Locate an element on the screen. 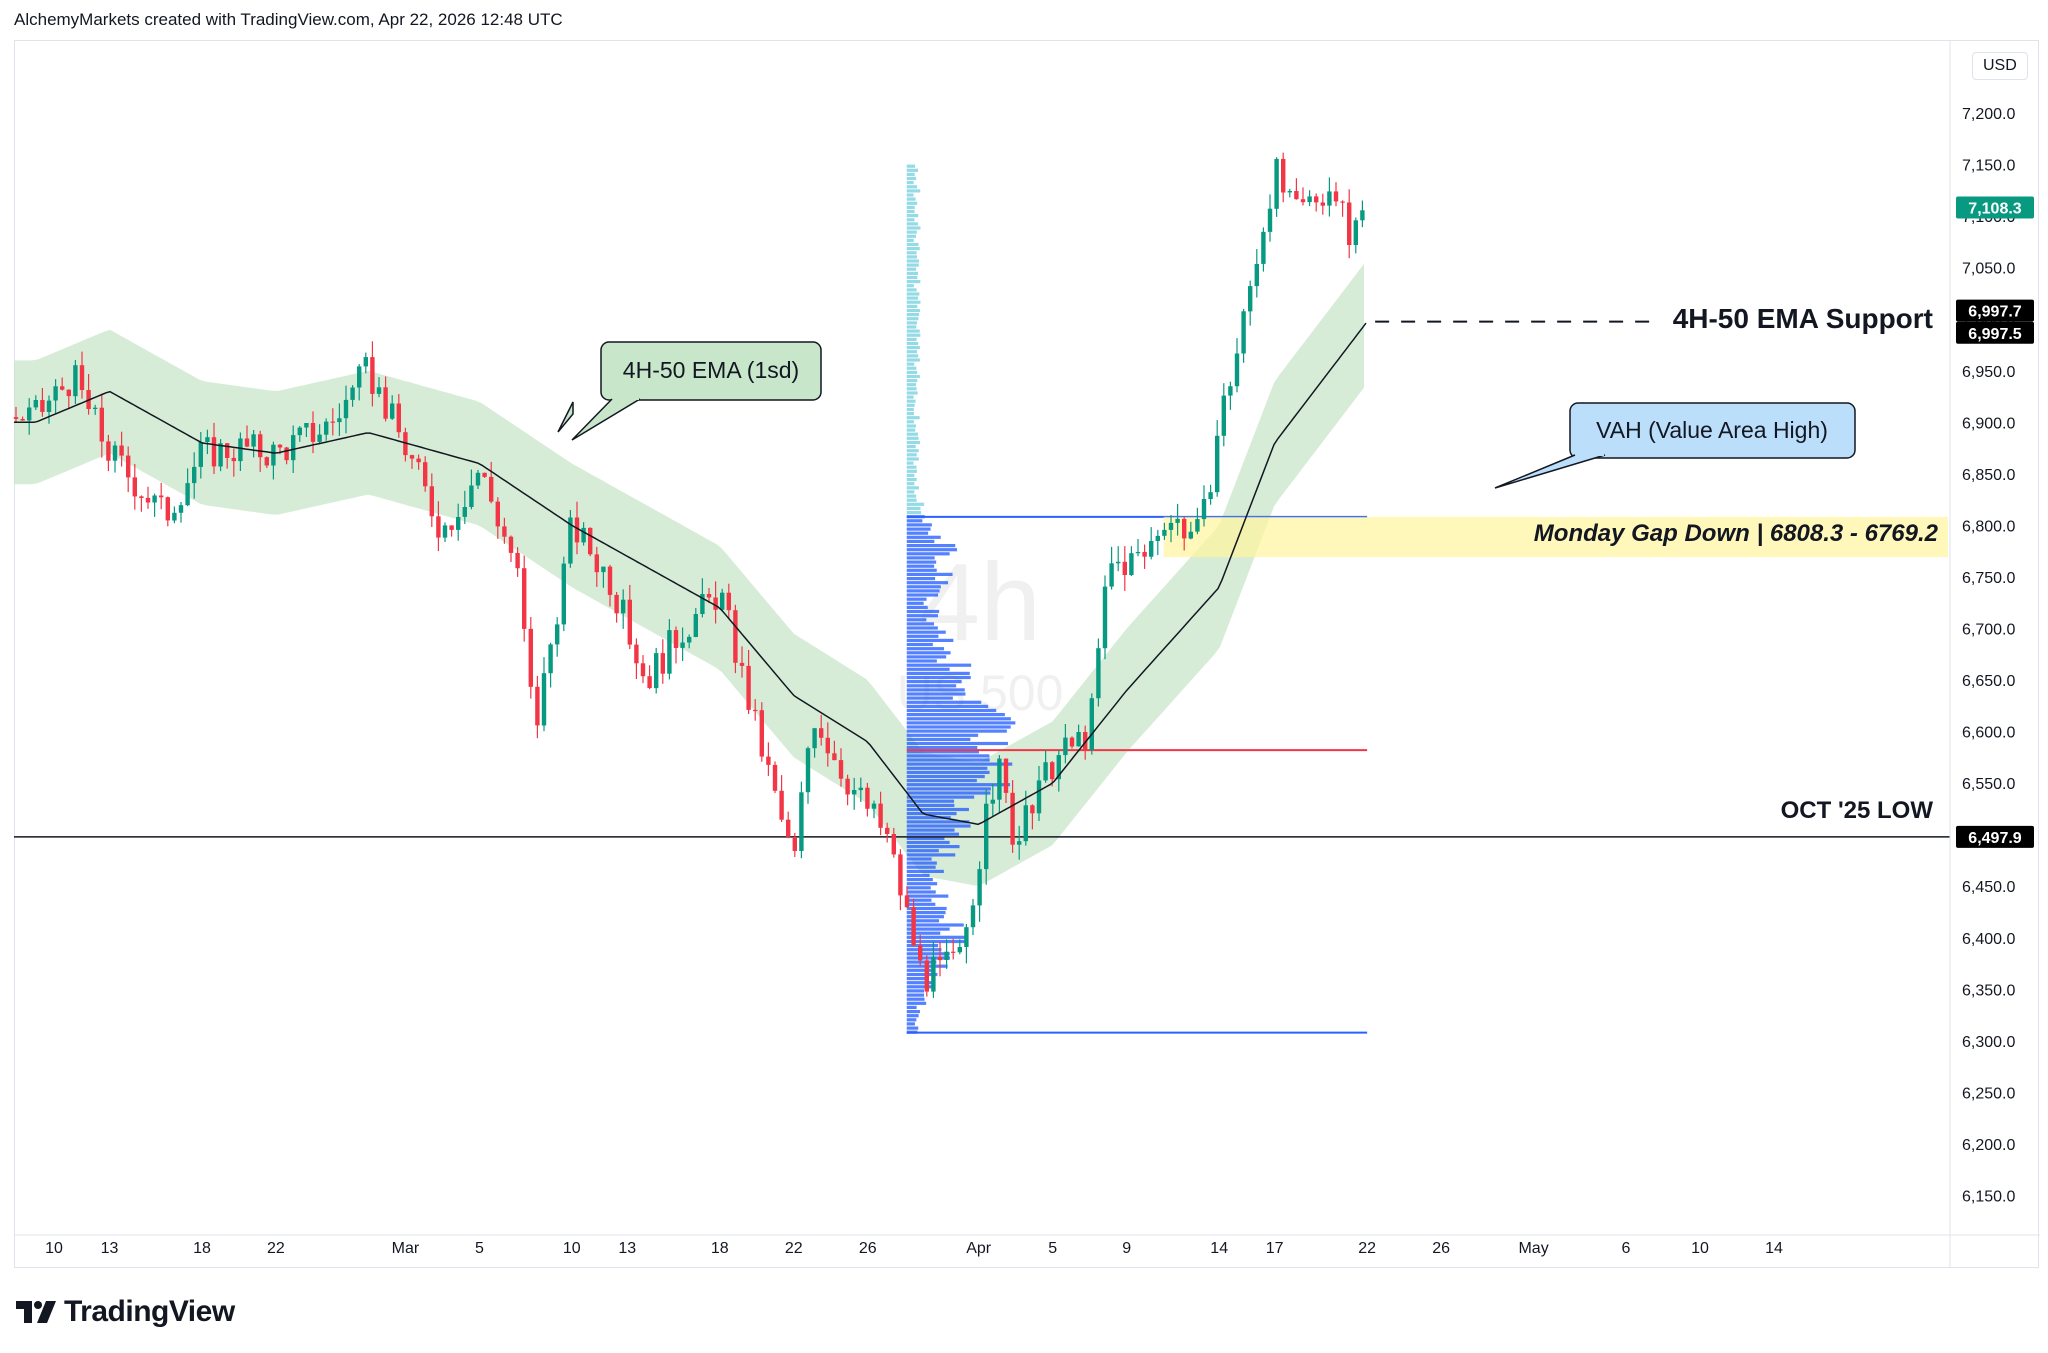  price-badge-label: 6,497.9 is located at coordinates (1994, 838).